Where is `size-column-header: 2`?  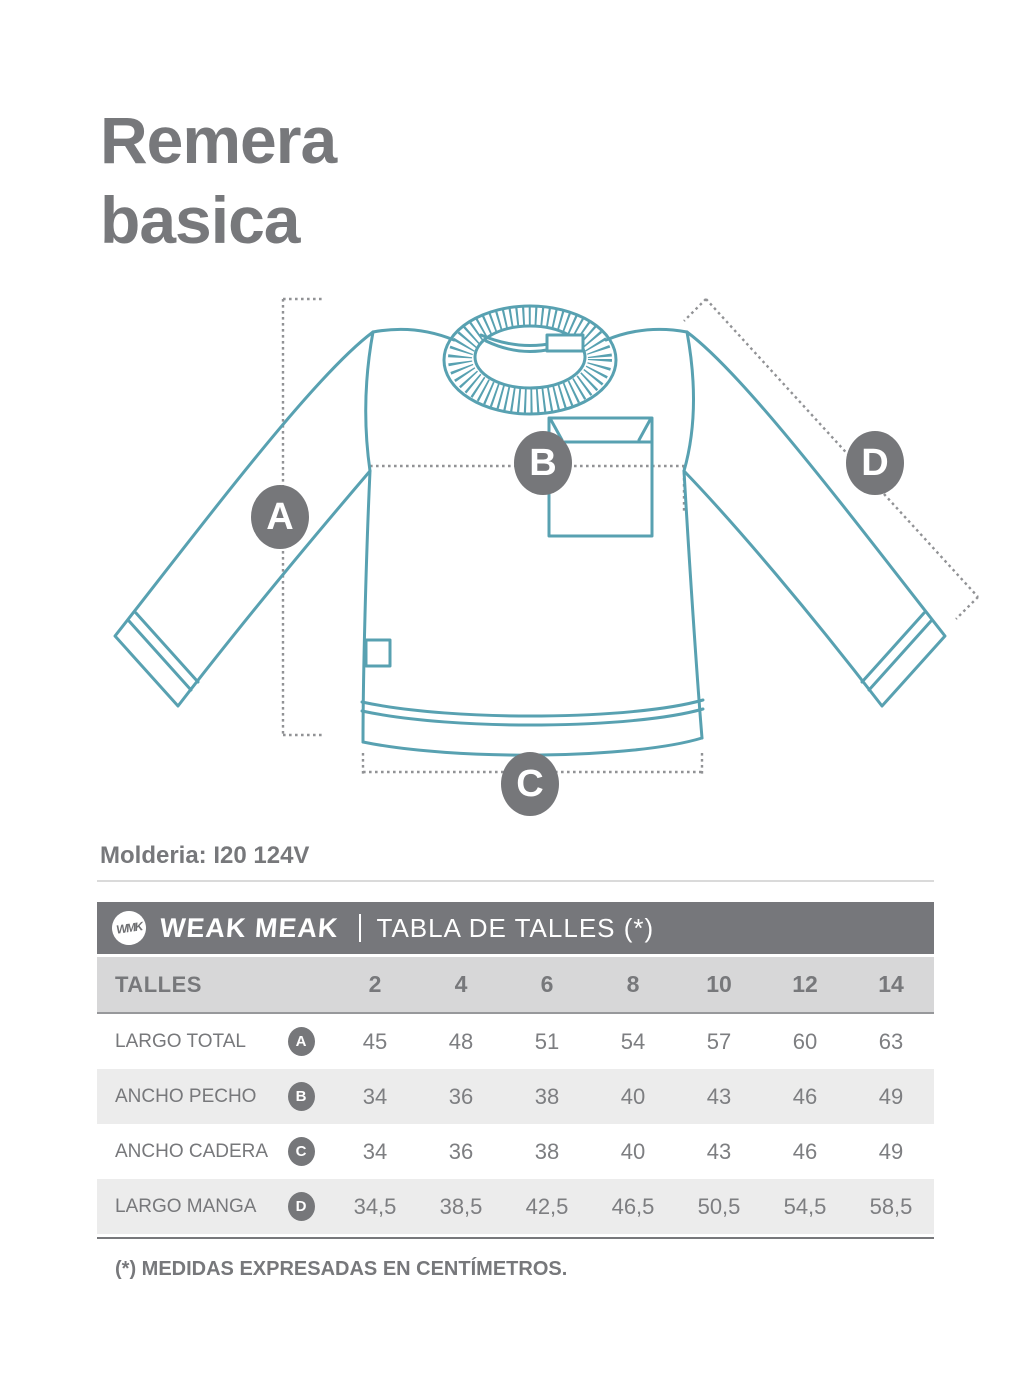
size-column-header: 2 is located at coordinates (375, 984).